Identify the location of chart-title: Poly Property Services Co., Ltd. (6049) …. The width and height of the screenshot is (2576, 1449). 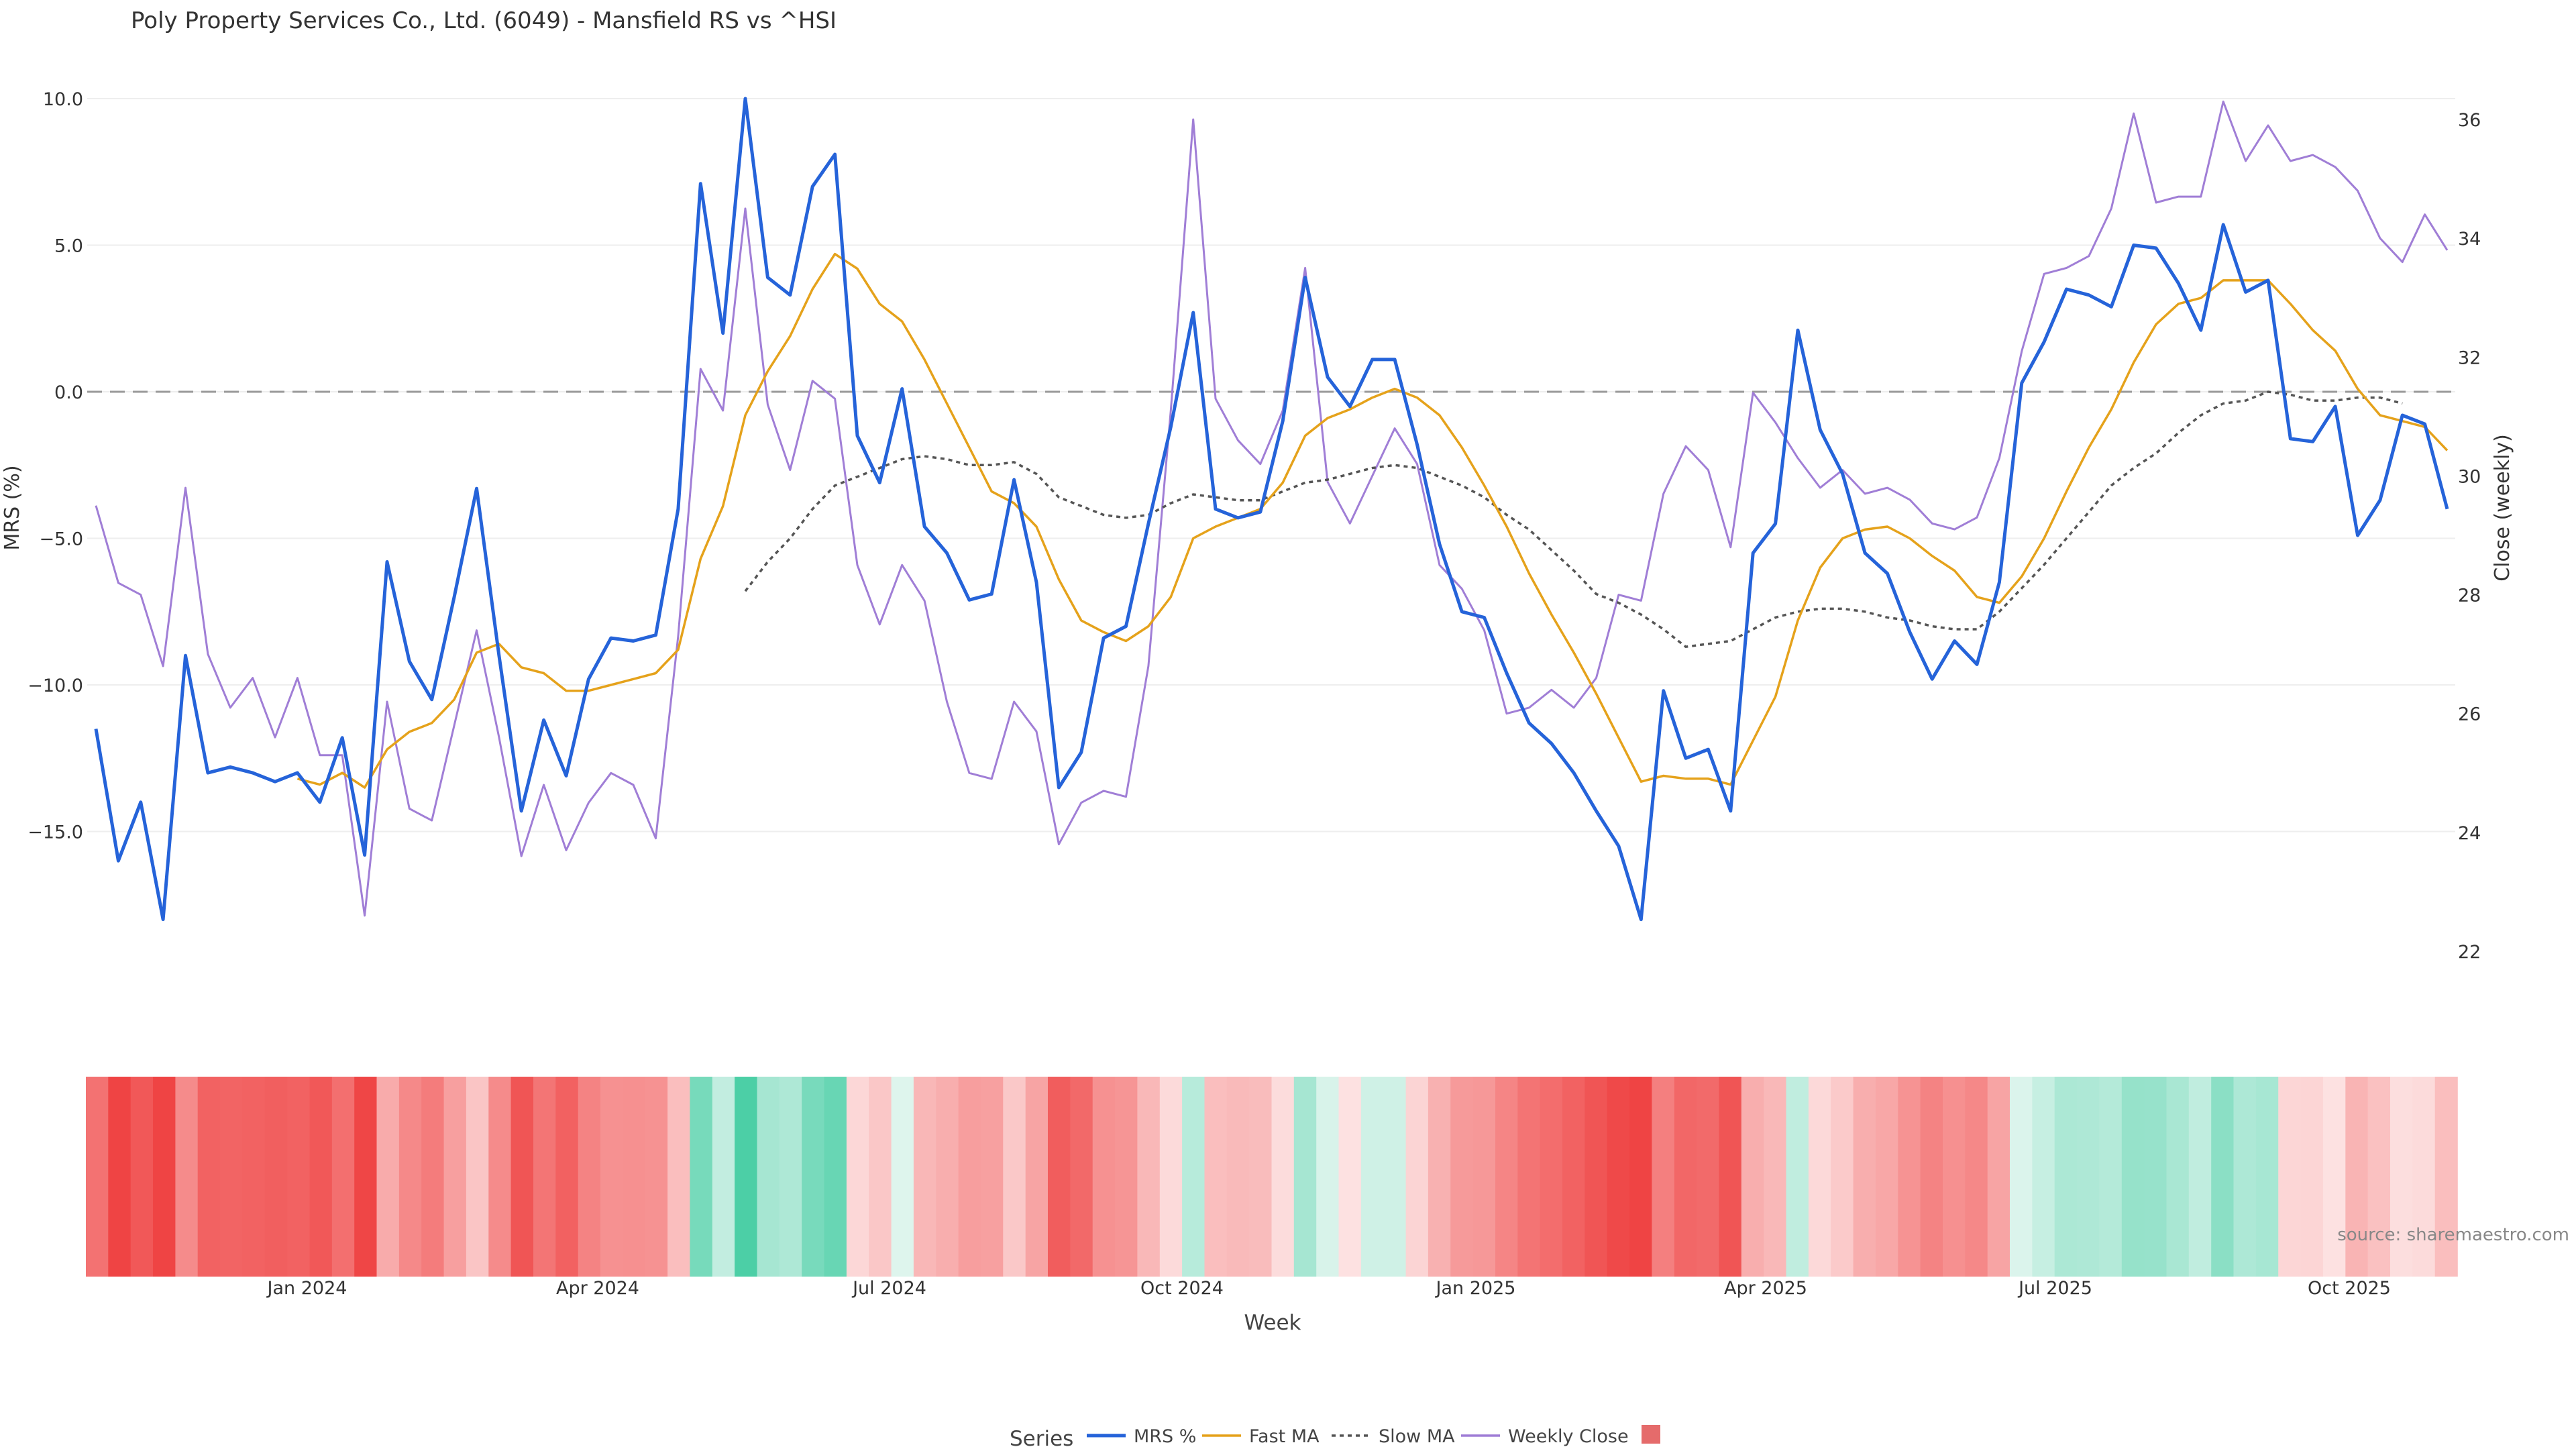
(484, 20).